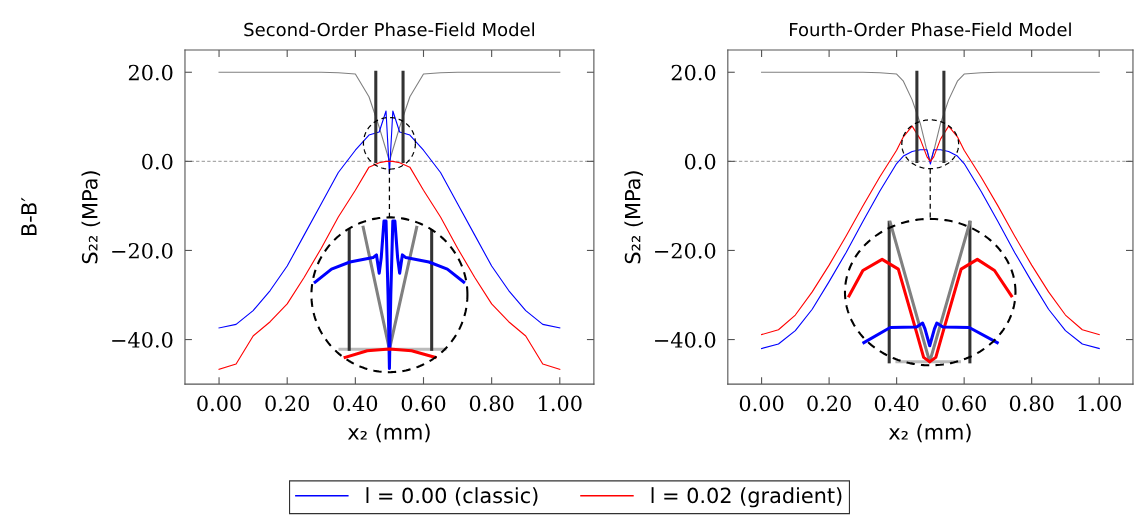 The image size is (1139, 524). I want to click on text: B-B′, so click(29, 216).